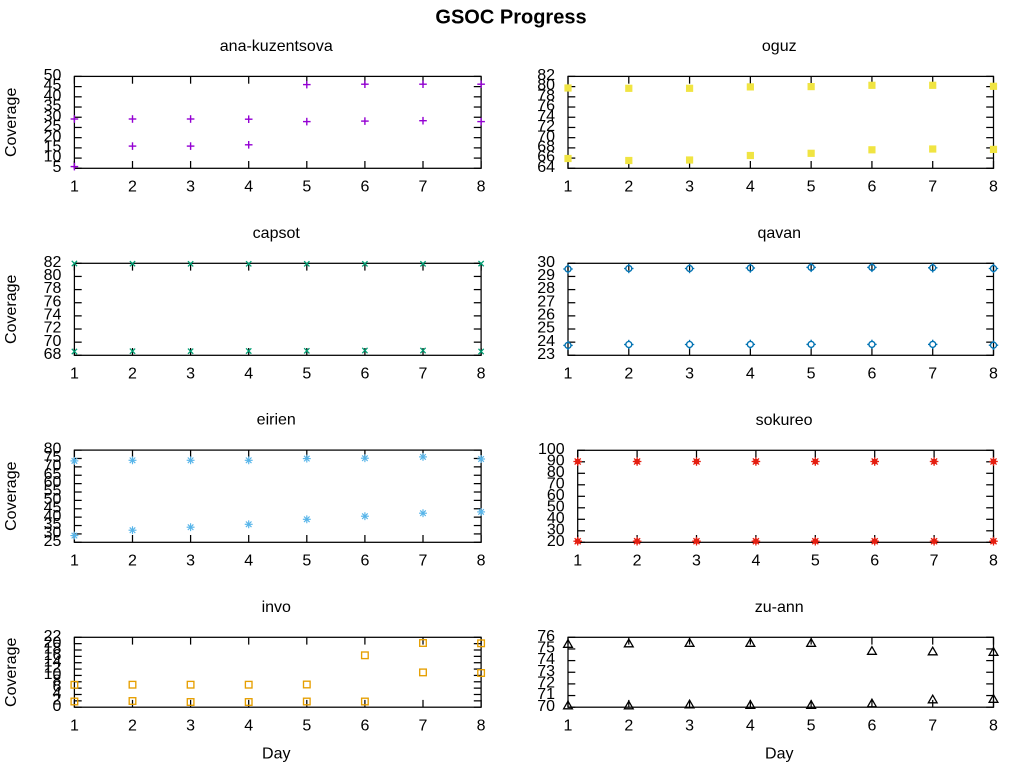 The height and width of the screenshot is (773, 1024). What do you see at coordinates (546, 354) in the screenshot?
I see `svg-text: 23` at bounding box center [546, 354].